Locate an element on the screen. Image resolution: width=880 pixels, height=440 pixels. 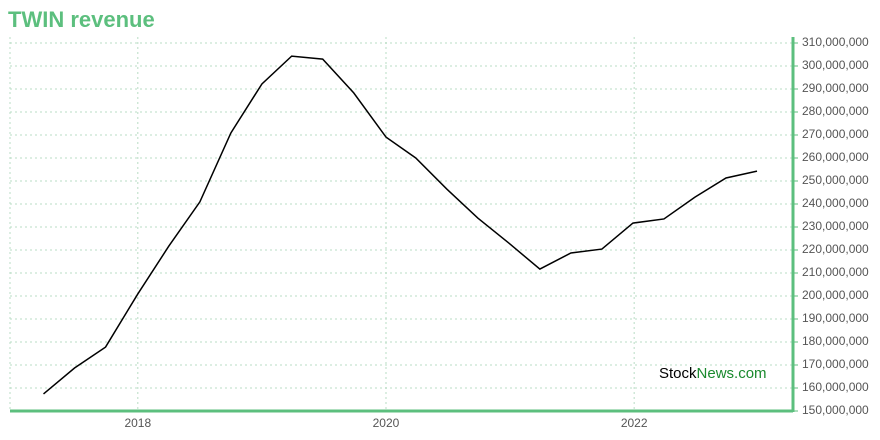
watermark-prefix: Stock is located at coordinates (678, 373).